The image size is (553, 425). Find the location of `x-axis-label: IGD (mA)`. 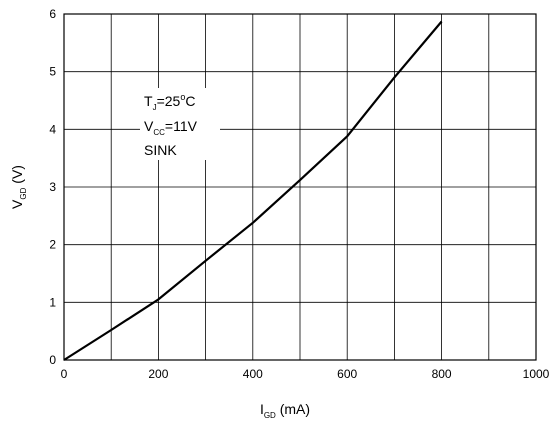

x-axis-label: IGD (mA) is located at coordinates (285, 410).